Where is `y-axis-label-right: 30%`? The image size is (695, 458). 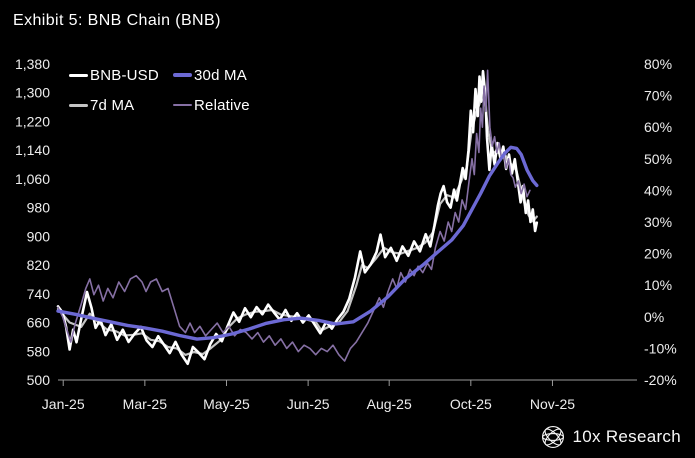
y-axis-label-right: 30% is located at coordinates (658, 222).